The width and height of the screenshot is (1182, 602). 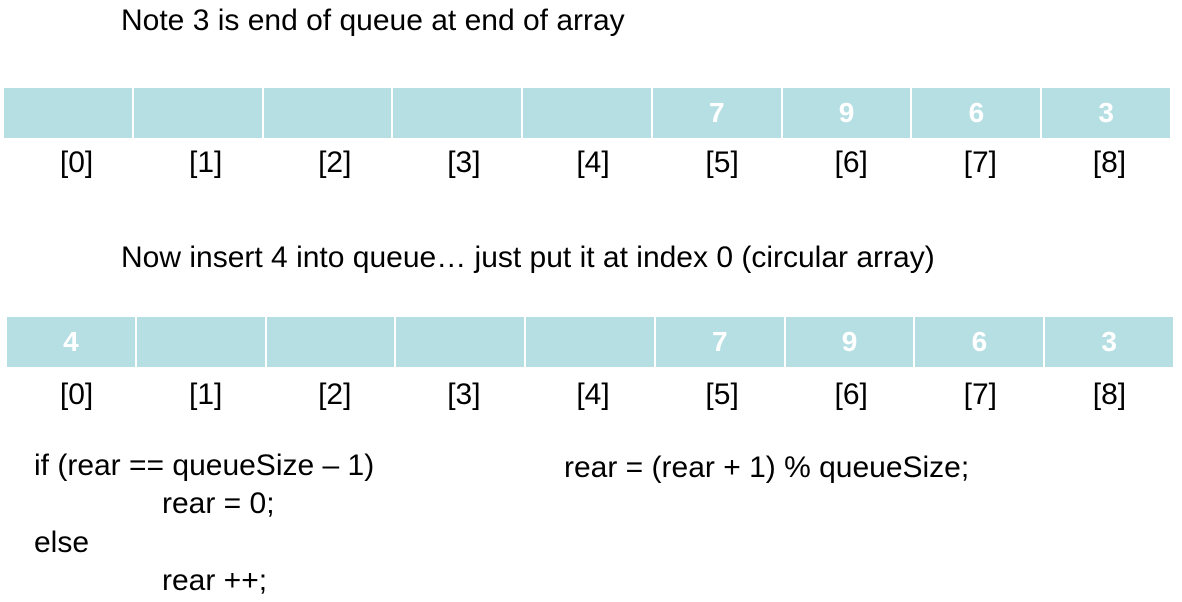 What do you see at coordinates (717, 113) in the screenshot?
I see `array-1-cell-5: 7` at bounding box center [717, 113].